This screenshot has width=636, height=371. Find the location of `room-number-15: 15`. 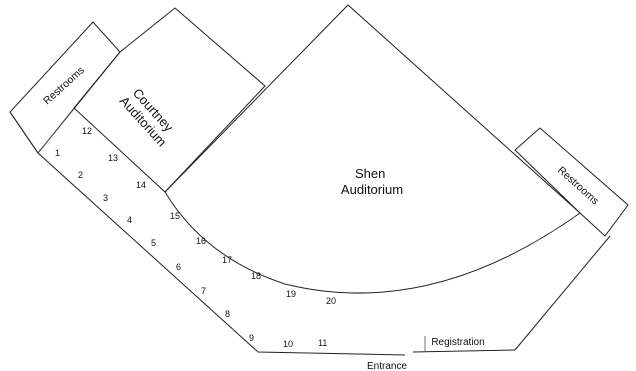

room-number-15: 15 is located at coordinates (175, 216).